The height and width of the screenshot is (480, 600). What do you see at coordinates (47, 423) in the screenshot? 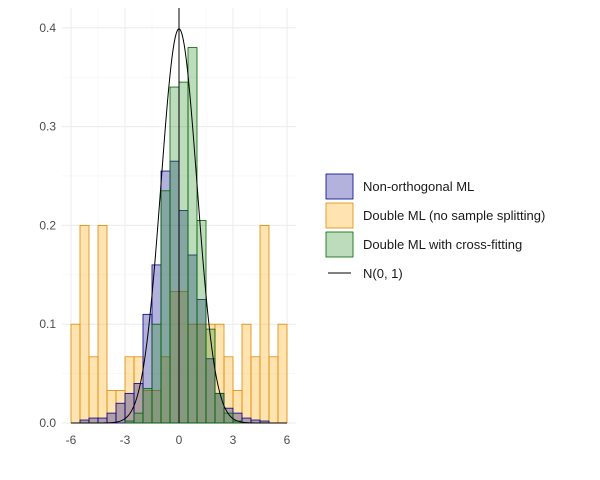
I see `y-tick-label: 0.0` at bounding box center [47, 423].